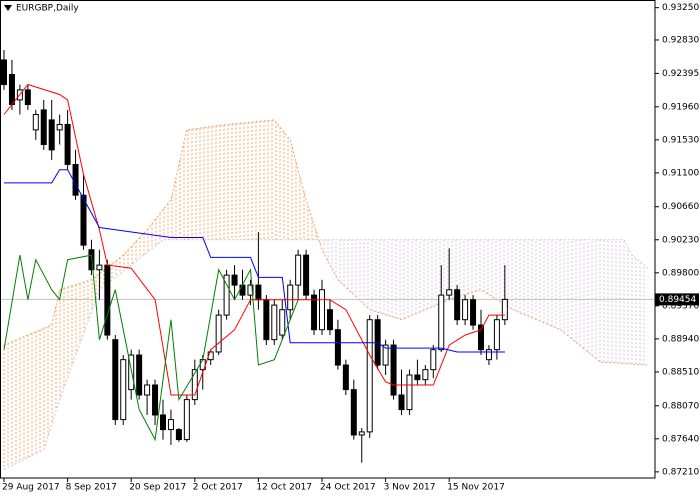 This screenshot has height=499, width=700. Describe the element at coordinates (284, 488) in the screenshot. I see `x-tick-label: 12 Oct 2017` at that location.